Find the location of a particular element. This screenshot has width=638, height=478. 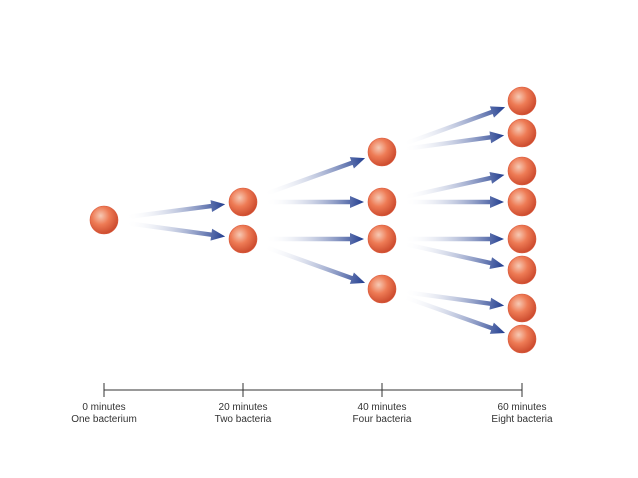

timeline-count-label: Four bacteria is located at coordinates (382, 419).